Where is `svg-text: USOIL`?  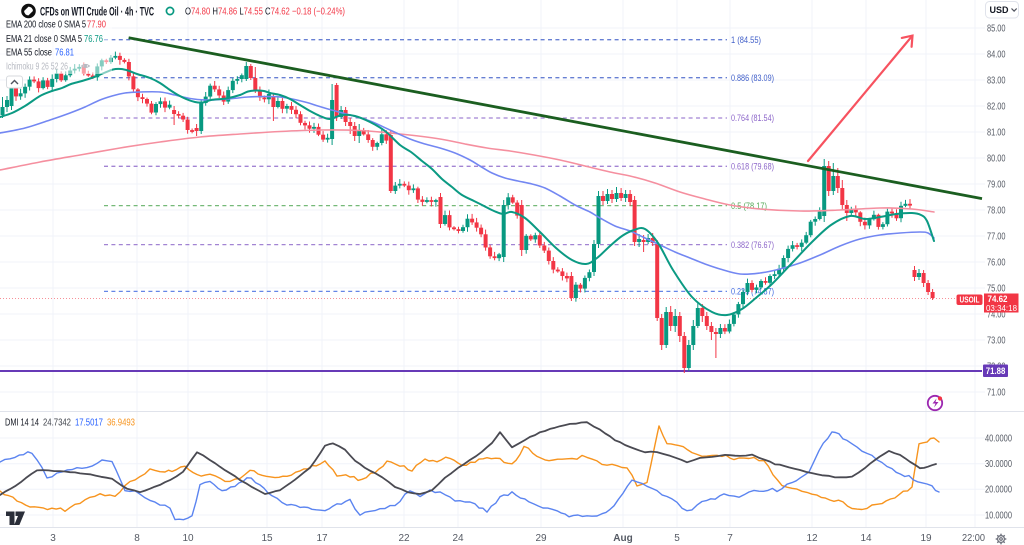
svg-text: USOIL is located at coordinates (970, 300).